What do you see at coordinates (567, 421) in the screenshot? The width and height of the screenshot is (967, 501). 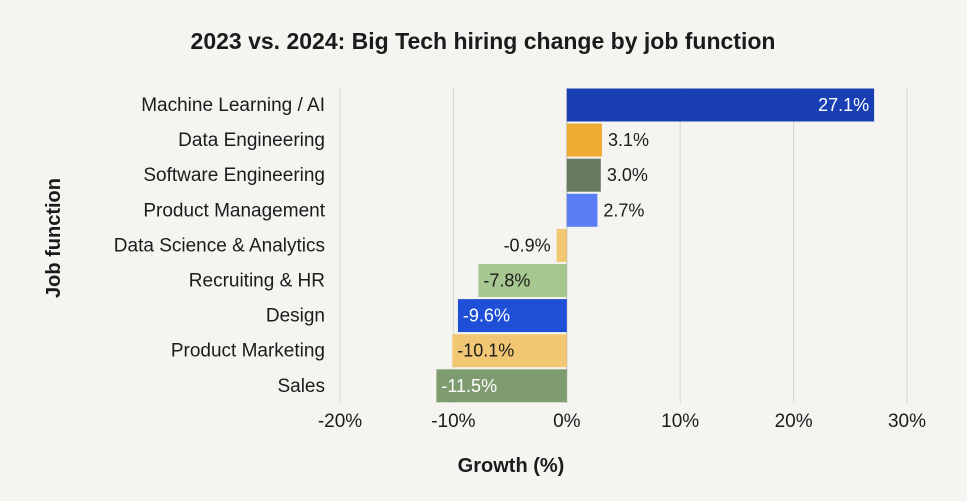 I see `x-tick-label: 0%` at bounding box center [567, 421].